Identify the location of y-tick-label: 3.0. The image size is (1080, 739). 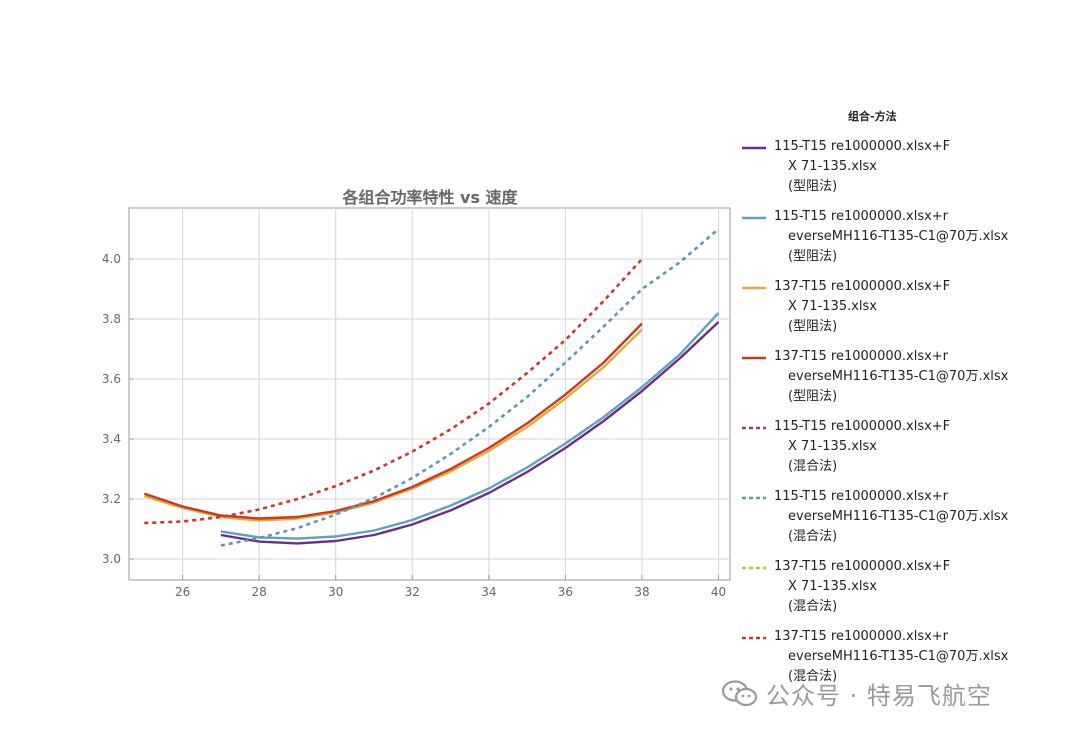
(111, 559).